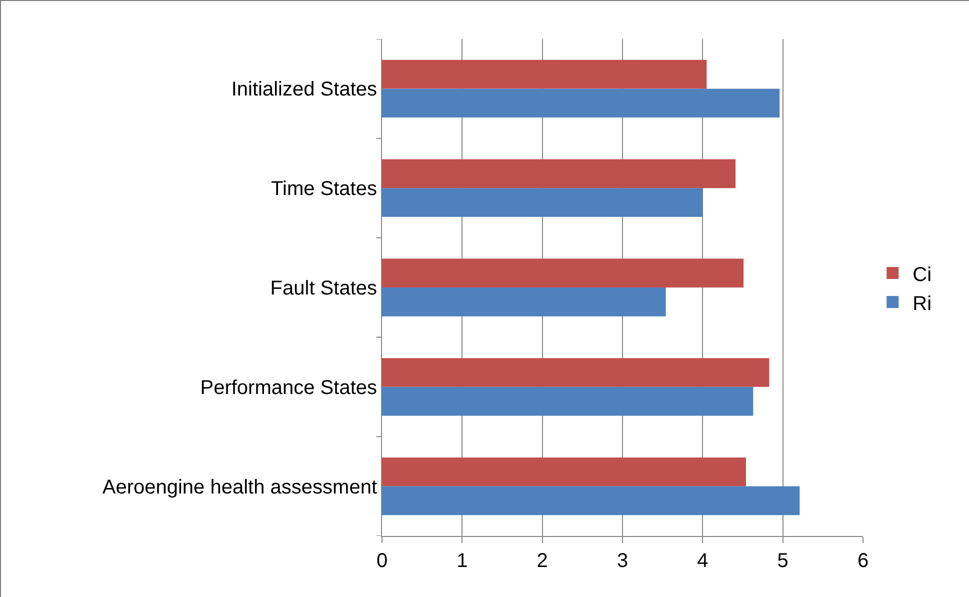 The image size is (969, 597). Describe the element at coordinates (863, 561) in the screenshot. I see `x-tick-label: 6` at that location.